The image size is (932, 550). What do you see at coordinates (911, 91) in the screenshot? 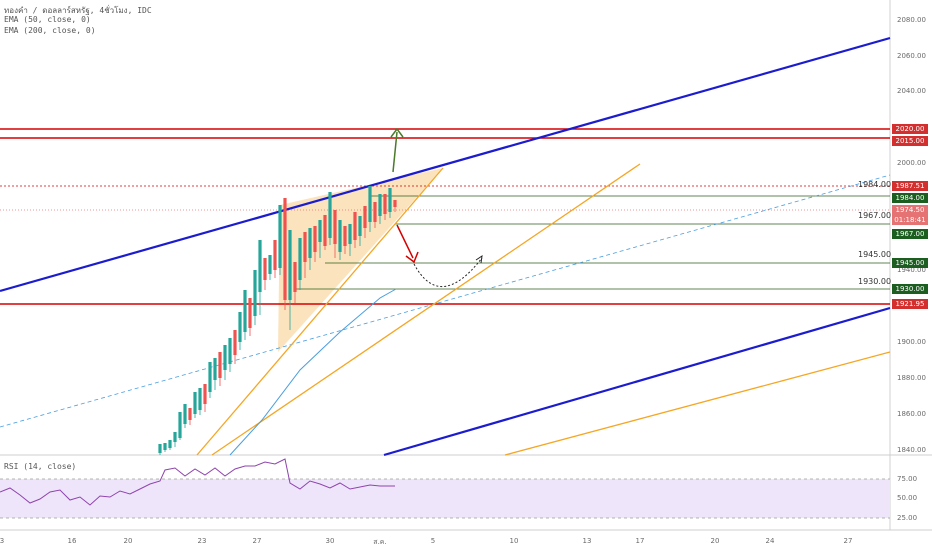
I see `price-tick: 2040.00` at bounding box center [911, 91].